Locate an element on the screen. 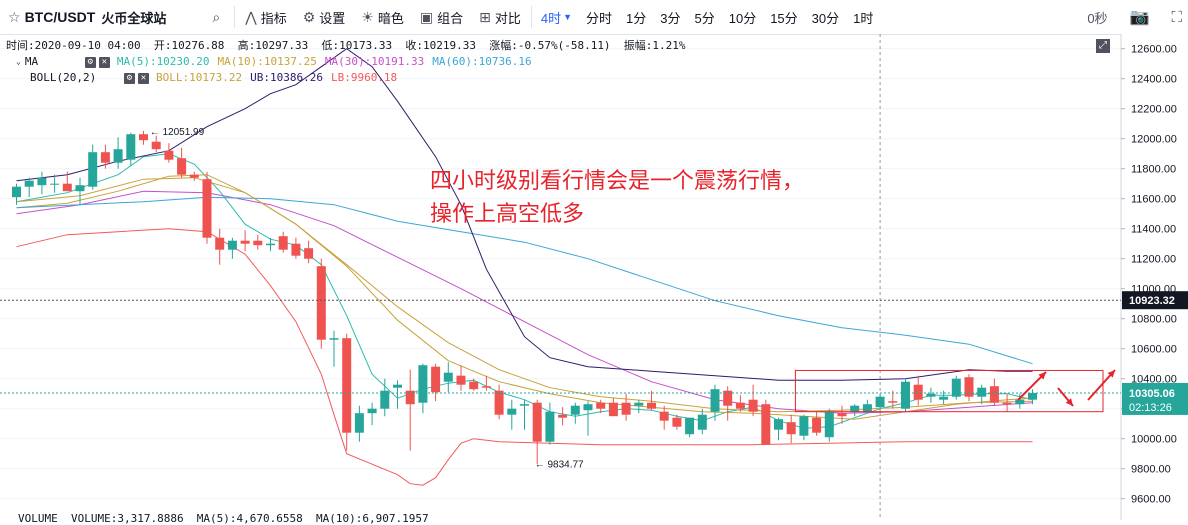  high-price-label: ← 12051.99 is located at coordinates (177, 132).